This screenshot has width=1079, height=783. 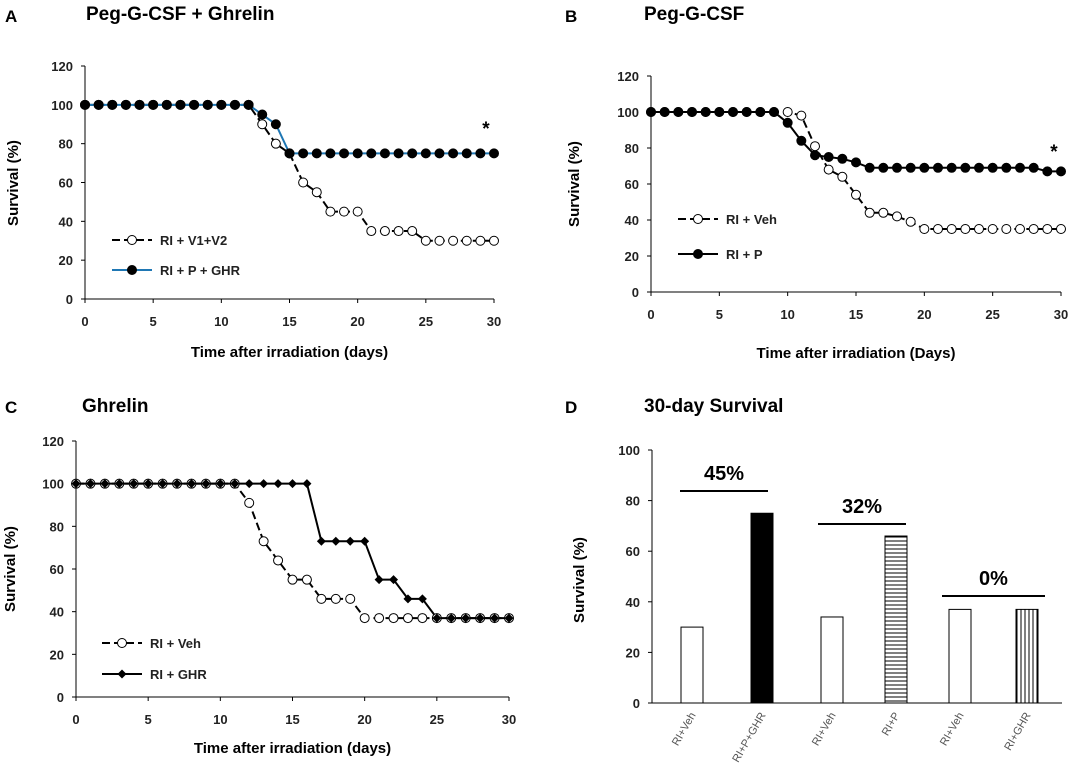 I want to click on panel-b-title: Peg-G-CSF, so click(x=694, y=14).